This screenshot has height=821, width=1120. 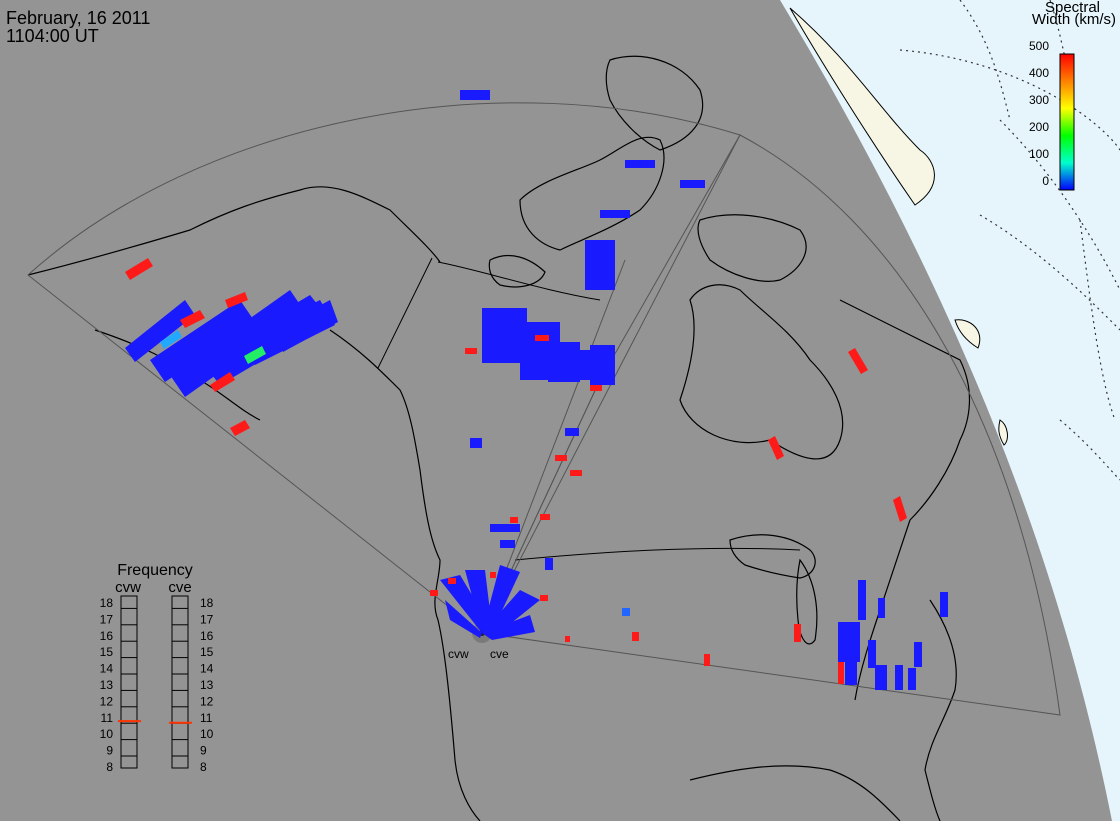 I want to click on political-borders, so click(x=589, y=409).